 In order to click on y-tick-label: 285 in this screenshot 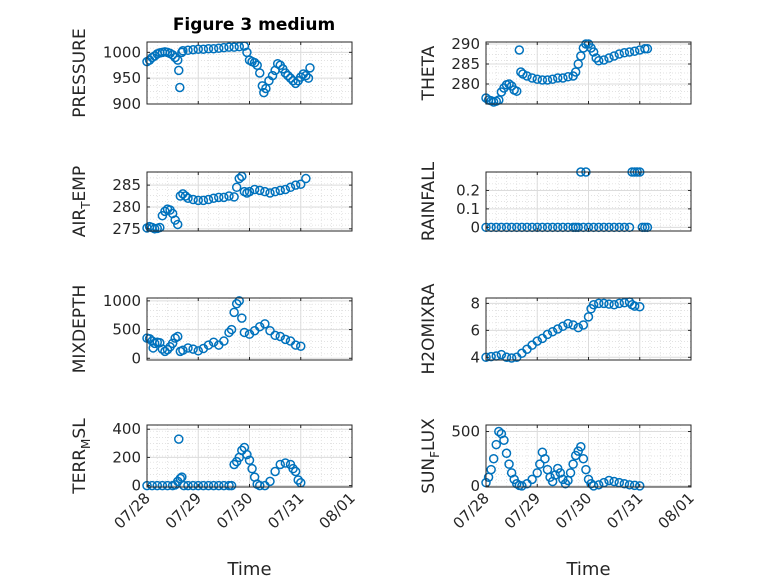, I will do `click(465, 64)`.